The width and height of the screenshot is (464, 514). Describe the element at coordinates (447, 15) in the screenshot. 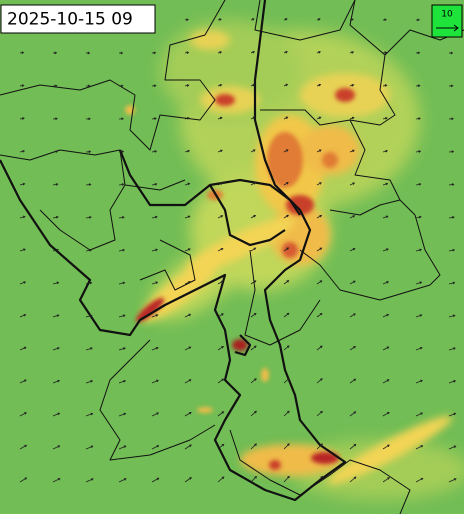

I see `legend-label: 10` at that location.